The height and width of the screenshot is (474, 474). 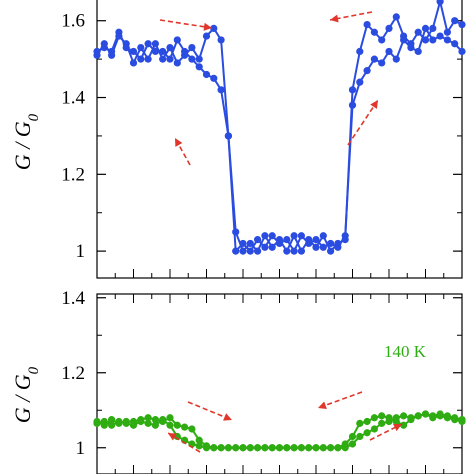 I want to click on bottom-ytick-label: 1.4, so click(x=73, y=298).